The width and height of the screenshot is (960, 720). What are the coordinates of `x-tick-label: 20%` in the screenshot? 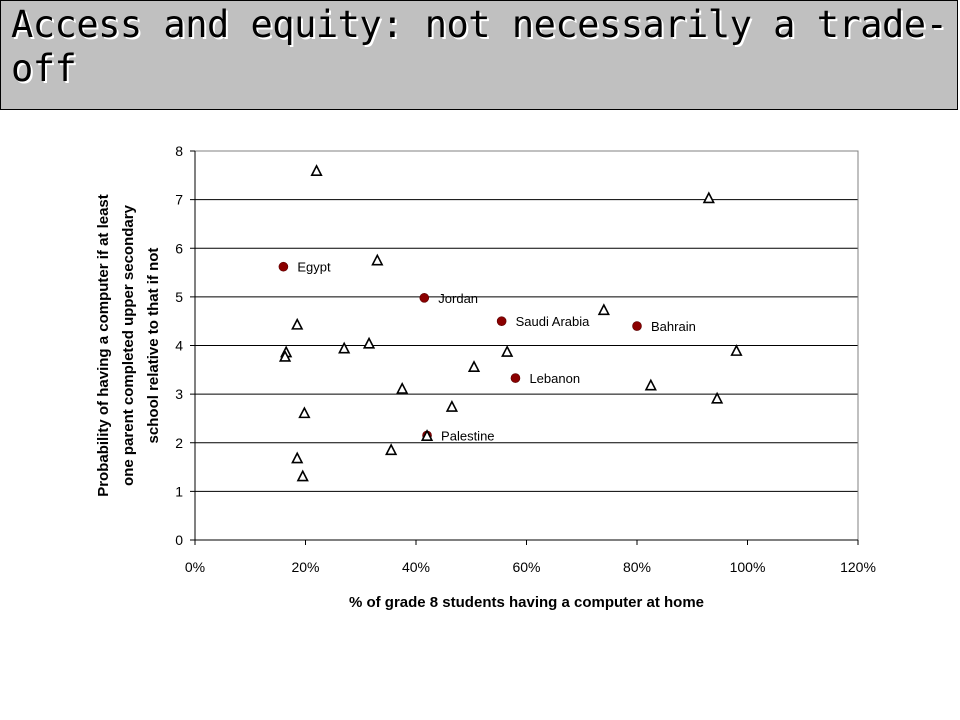 It's located at (305, 567).